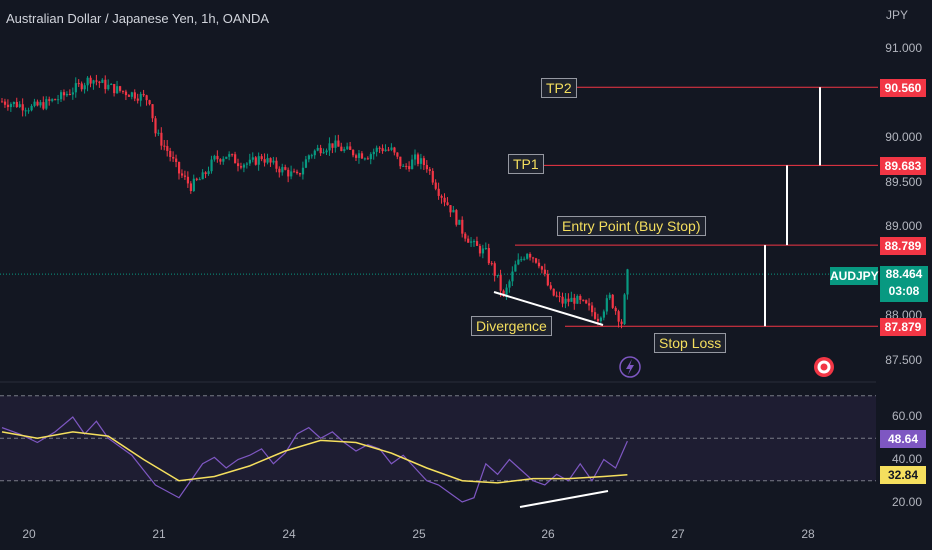  I want to click on tp2-label: TP2, so click(559, 88).